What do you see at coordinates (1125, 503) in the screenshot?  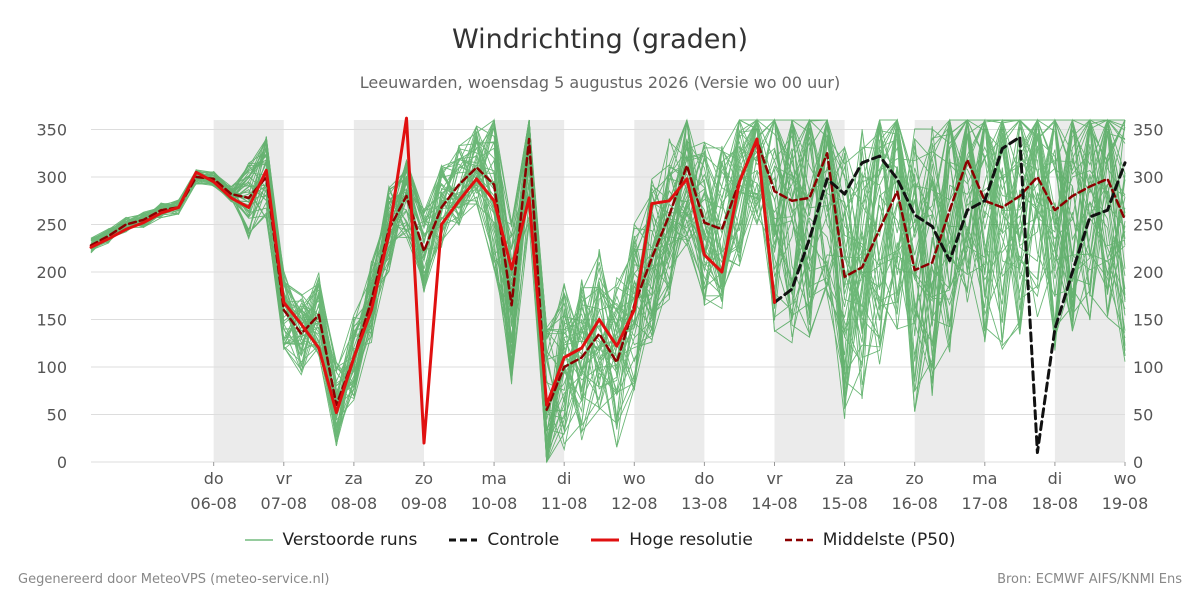 I see `x-tick-date: 19-08` at bounding box center [1125, 503].